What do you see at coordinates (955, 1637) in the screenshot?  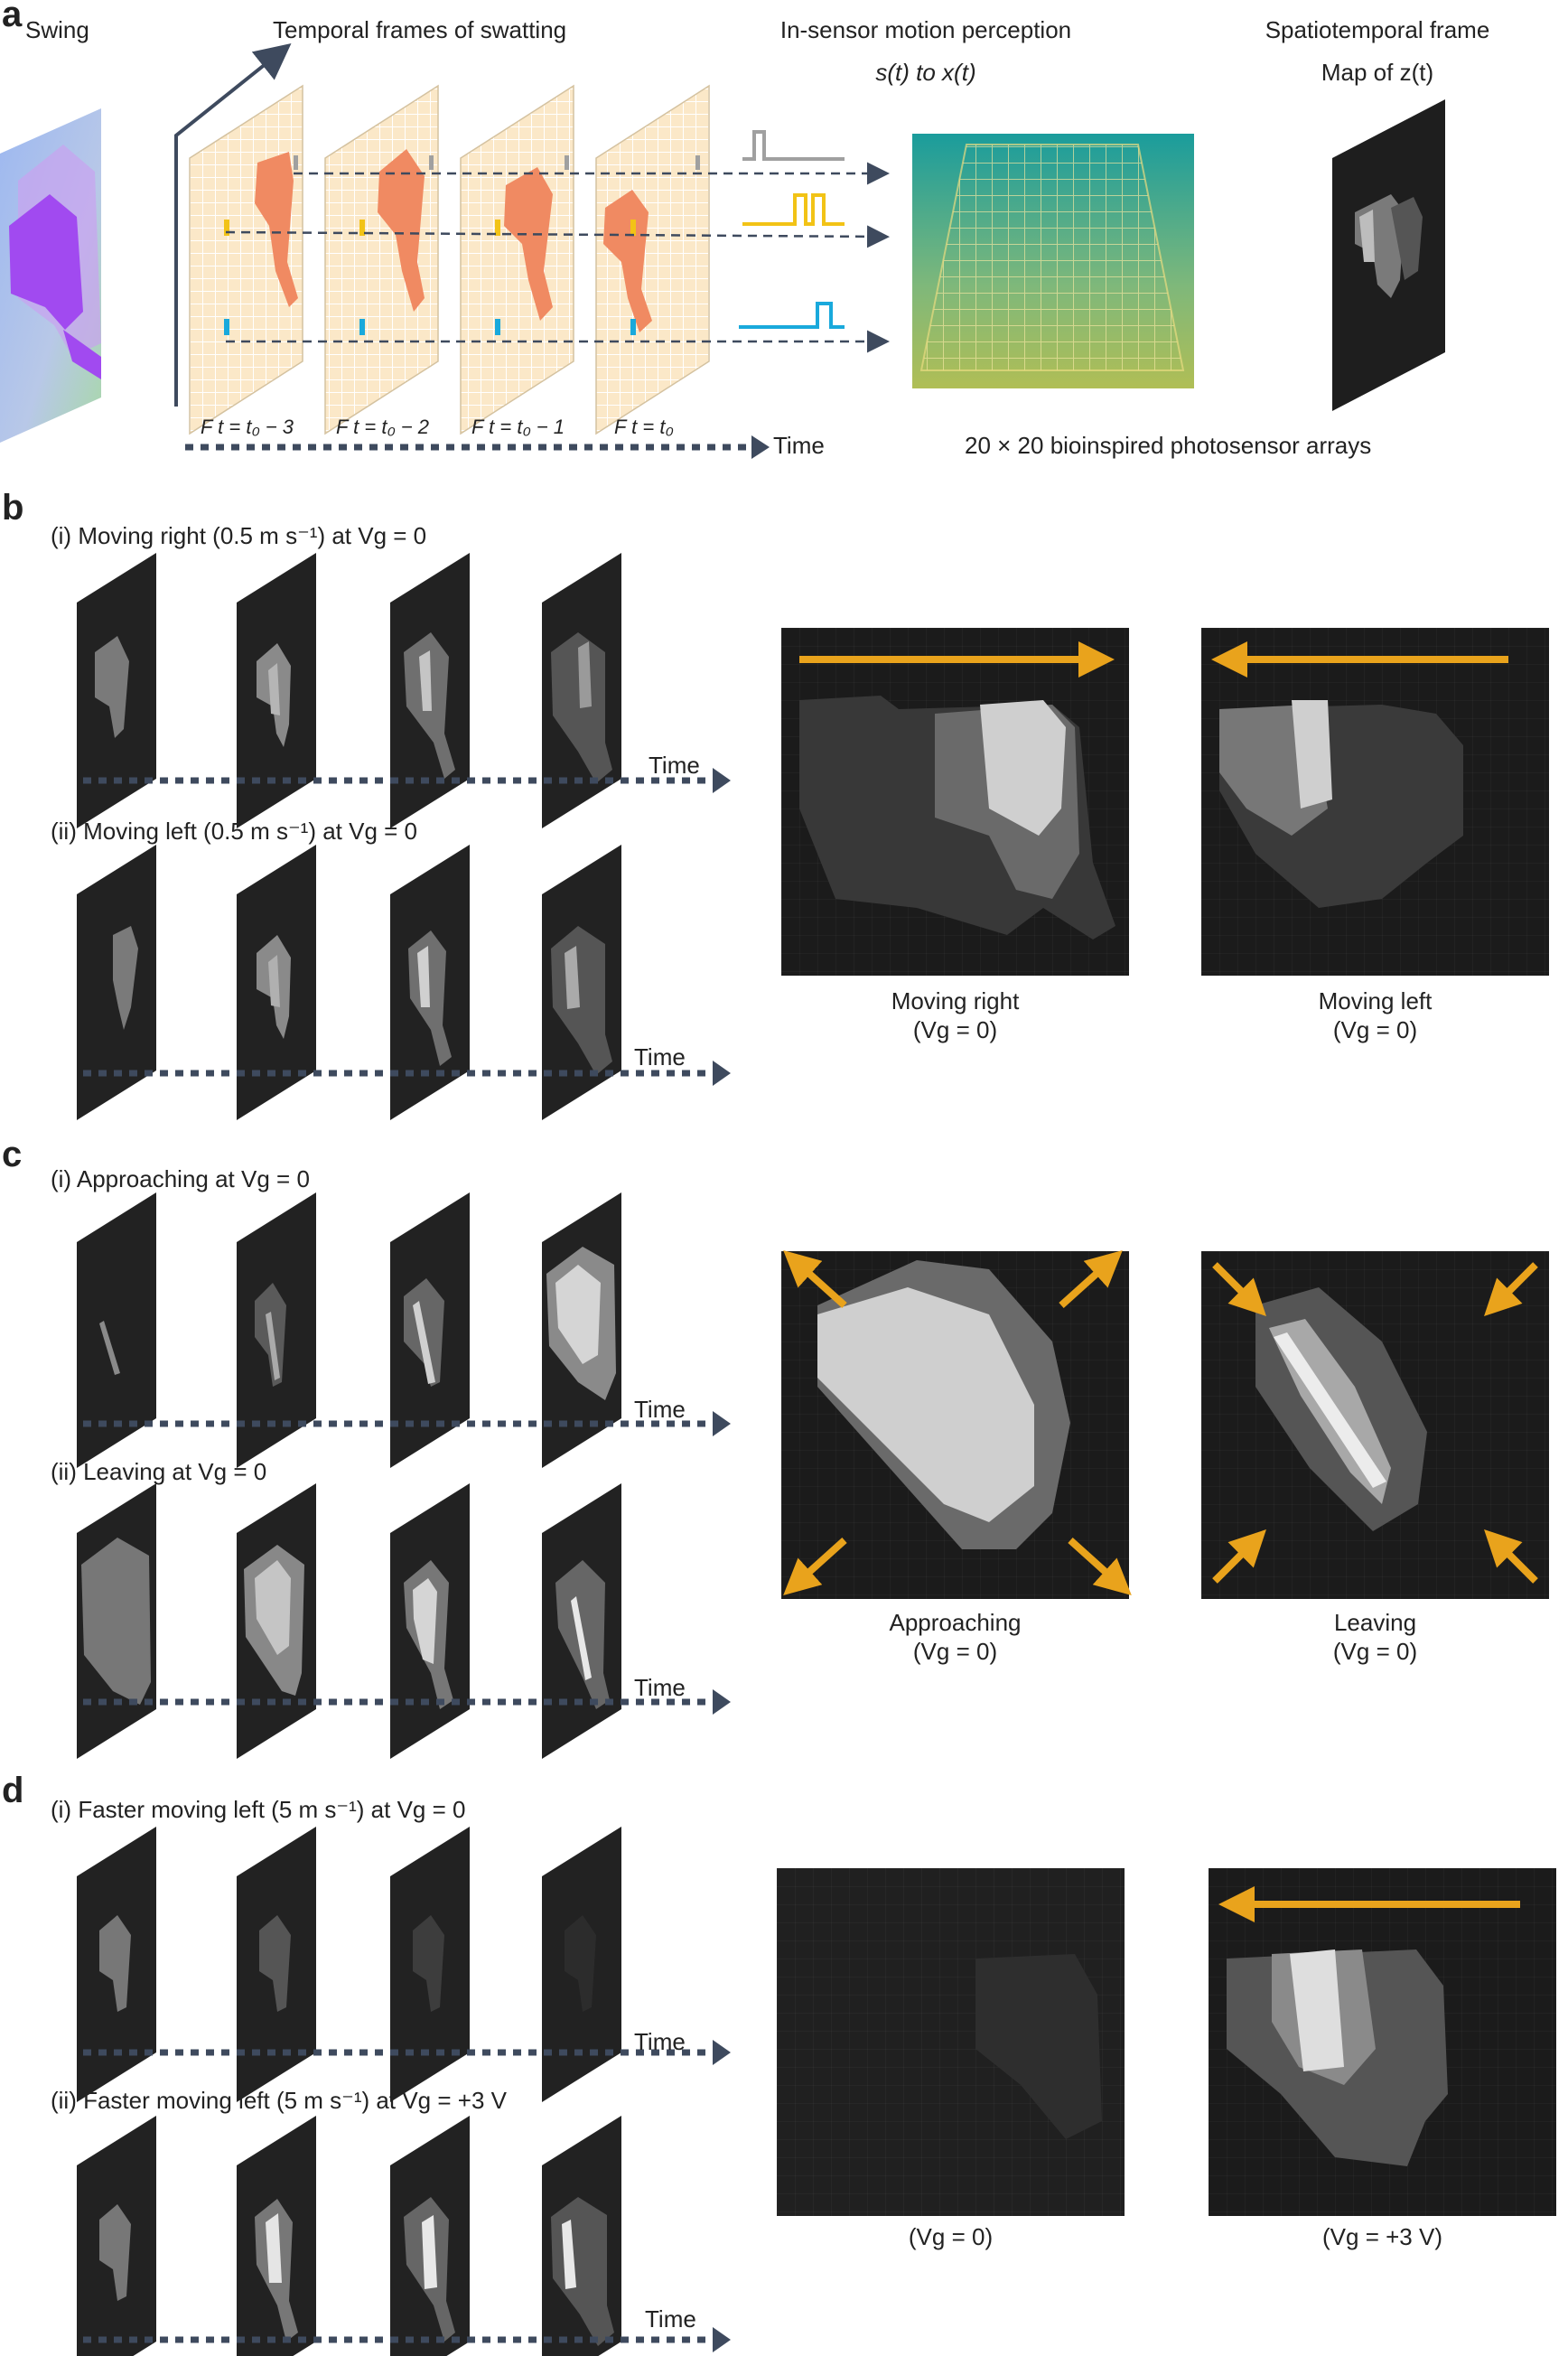 I see `c-caption-approaching: Approaching (Vg = 0)` at bounding box center [955, 1637].